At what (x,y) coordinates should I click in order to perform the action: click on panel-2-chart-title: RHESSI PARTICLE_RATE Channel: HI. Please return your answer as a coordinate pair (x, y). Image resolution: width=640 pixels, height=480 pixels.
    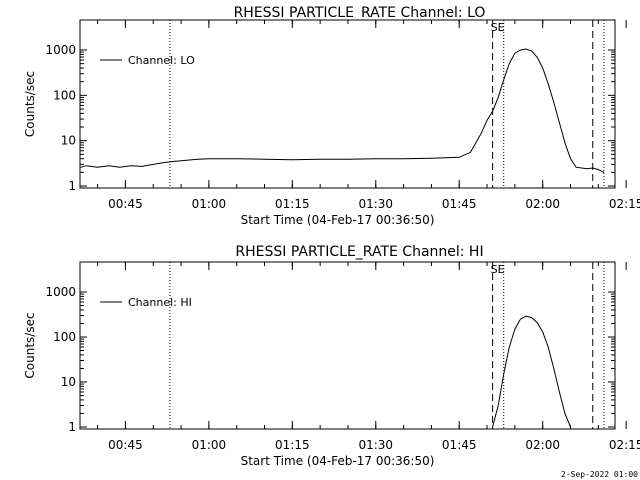
    Looking at the image, I should click on (359, 252).